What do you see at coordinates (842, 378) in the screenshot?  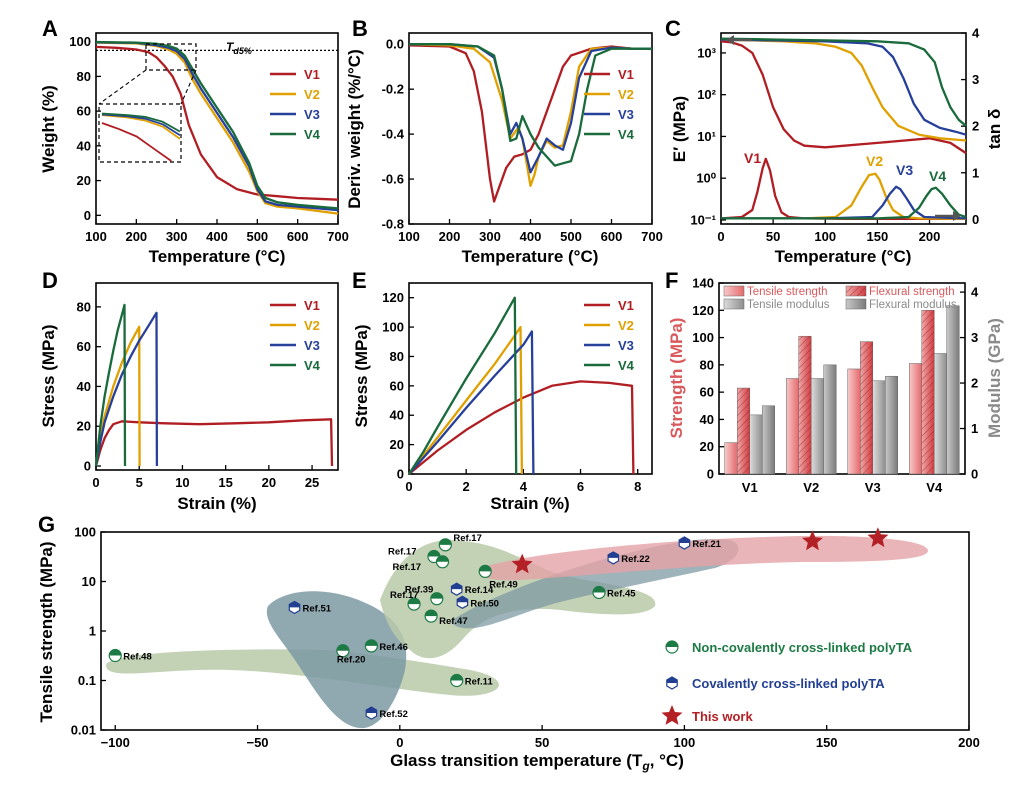 I see `panel-f-frame` at bounding box center [842, 378].